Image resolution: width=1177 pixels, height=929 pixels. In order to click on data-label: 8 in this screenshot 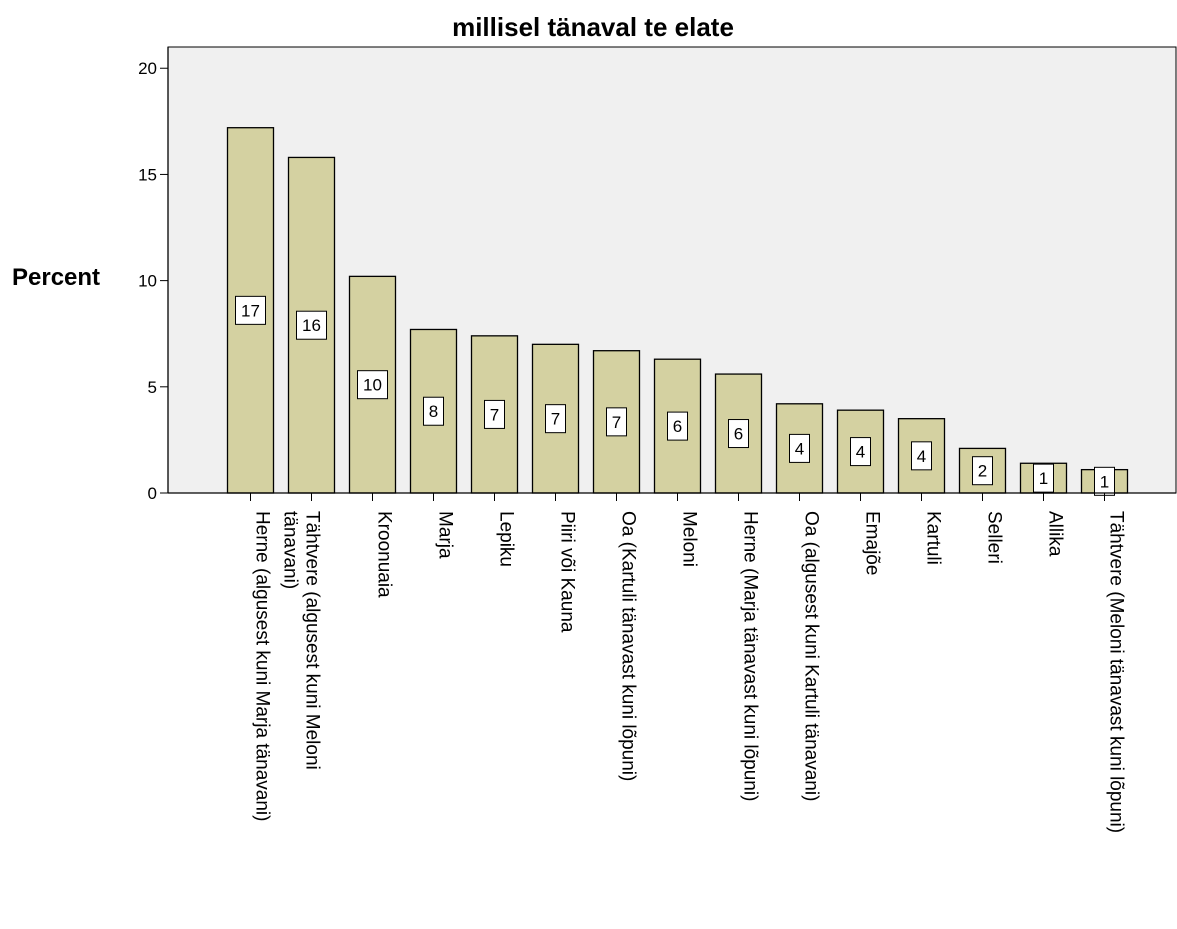, I will do `click(433, 411)`.